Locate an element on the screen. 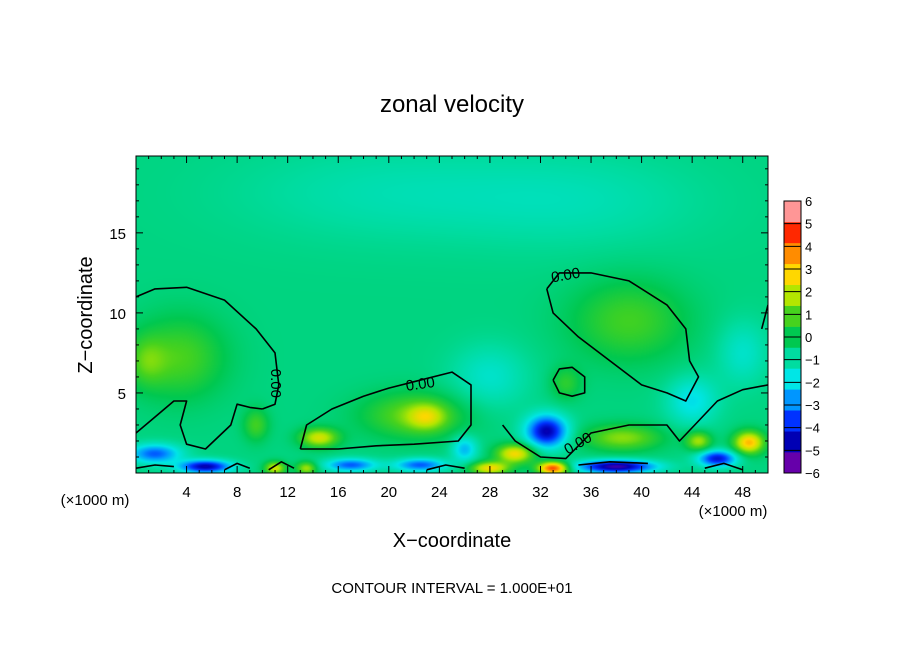  x-tick-label: 24 is located at coordinates (439, 492).